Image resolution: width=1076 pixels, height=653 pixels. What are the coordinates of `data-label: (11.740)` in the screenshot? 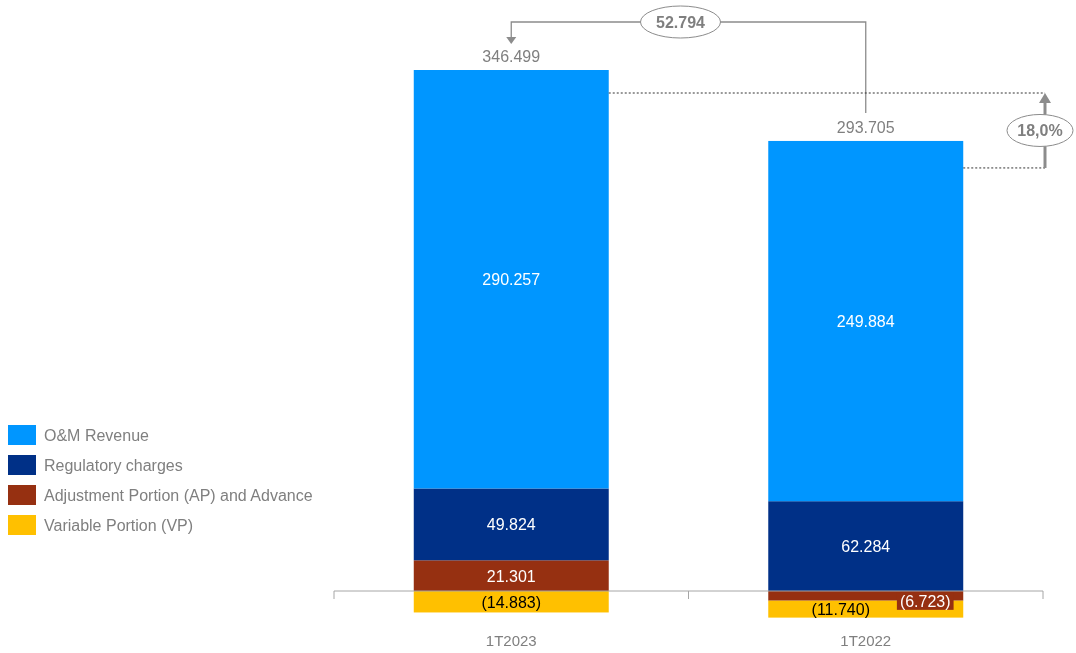 It's located at (840, 610).